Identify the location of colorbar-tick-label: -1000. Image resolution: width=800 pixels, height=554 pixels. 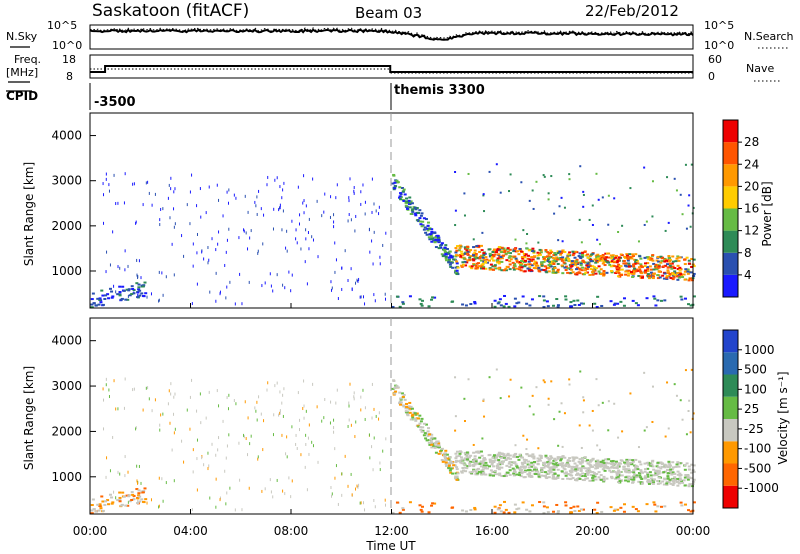
(761, 488).